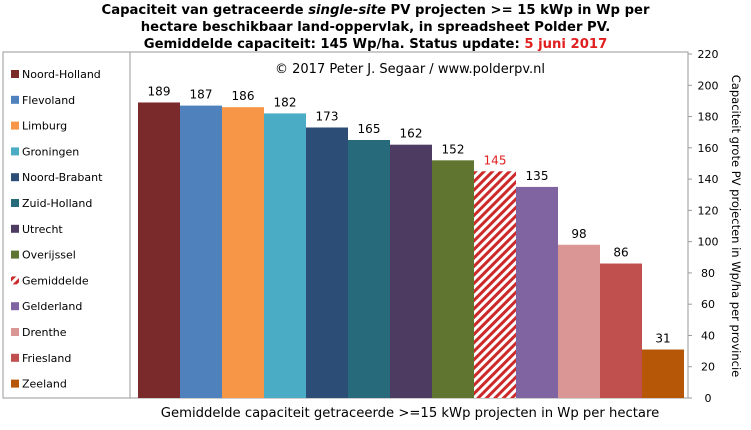  What do you see at coordinates (15, 357) in the screenshot?
I see `legend-swatch-friesland` at bounding box center [15, 357].